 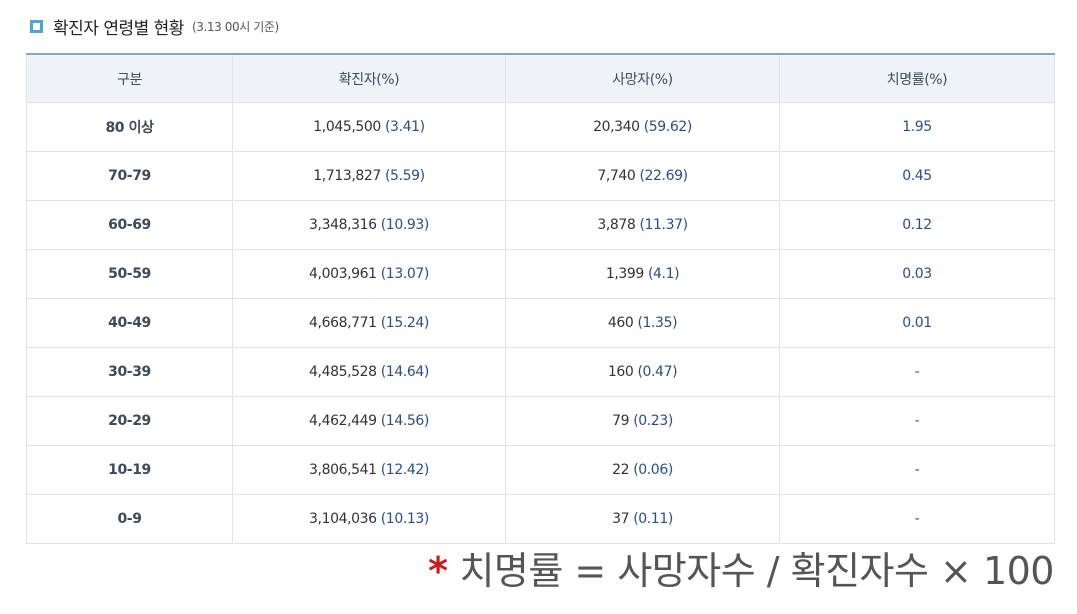 I want to click on age-group-cell: 20-29, so click(x=129, y=421).